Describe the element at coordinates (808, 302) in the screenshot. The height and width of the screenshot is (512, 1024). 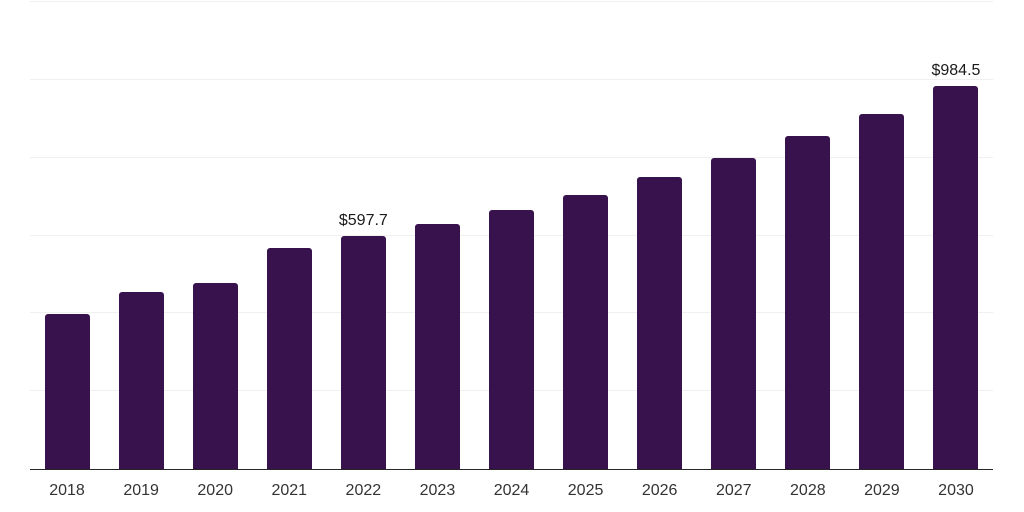
I see `bar-2028` at that location.